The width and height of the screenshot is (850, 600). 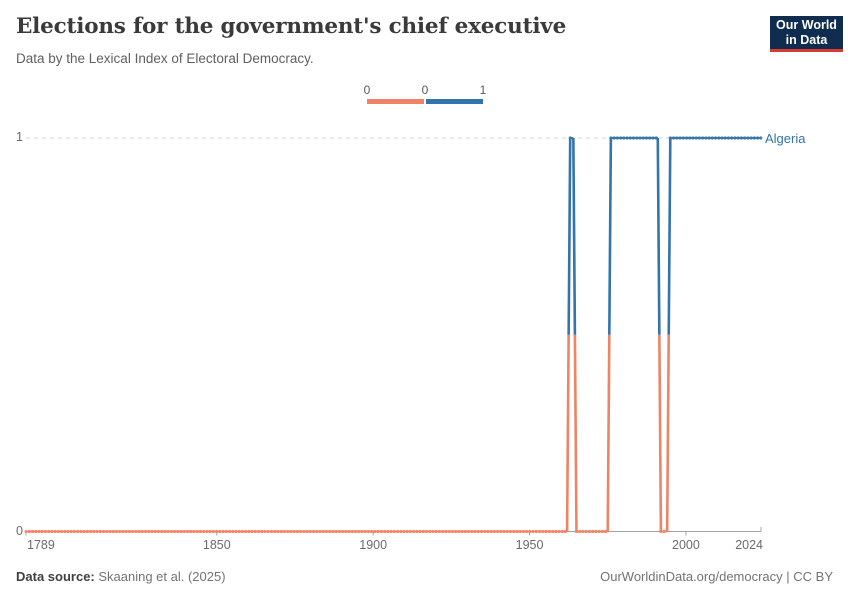 I want to click on x-axis-tick-label: 1789, so click(x=41, y=545).